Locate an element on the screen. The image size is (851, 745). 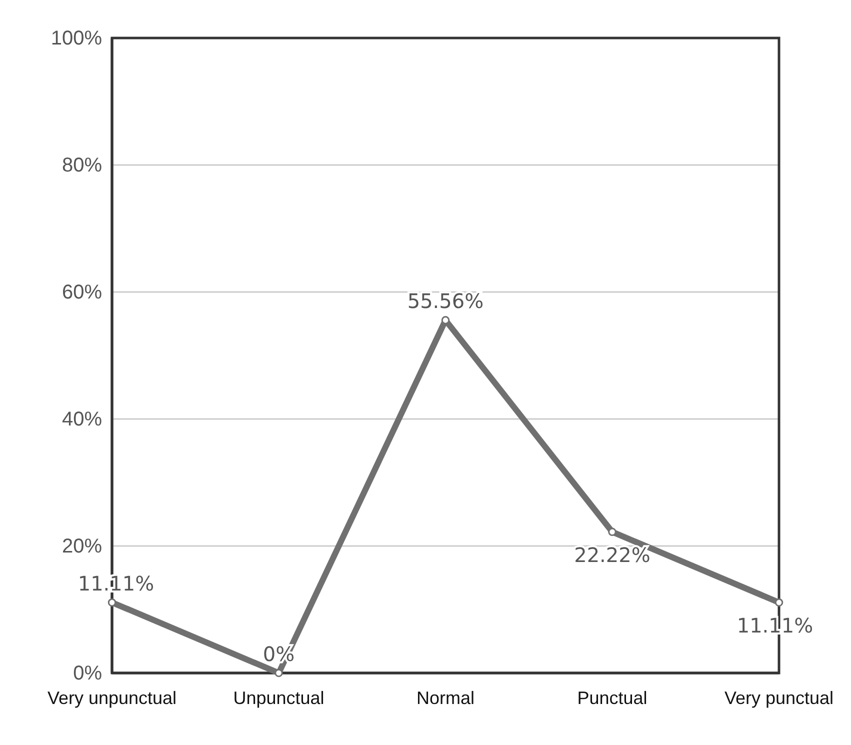
x-tick-label: Very punctual is located at coordinates (779, 698).